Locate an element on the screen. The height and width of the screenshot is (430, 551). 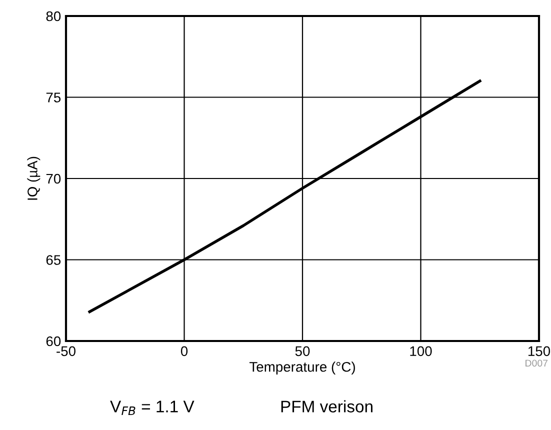
x-tick-label: 150 is located at coordinates (539, 351).